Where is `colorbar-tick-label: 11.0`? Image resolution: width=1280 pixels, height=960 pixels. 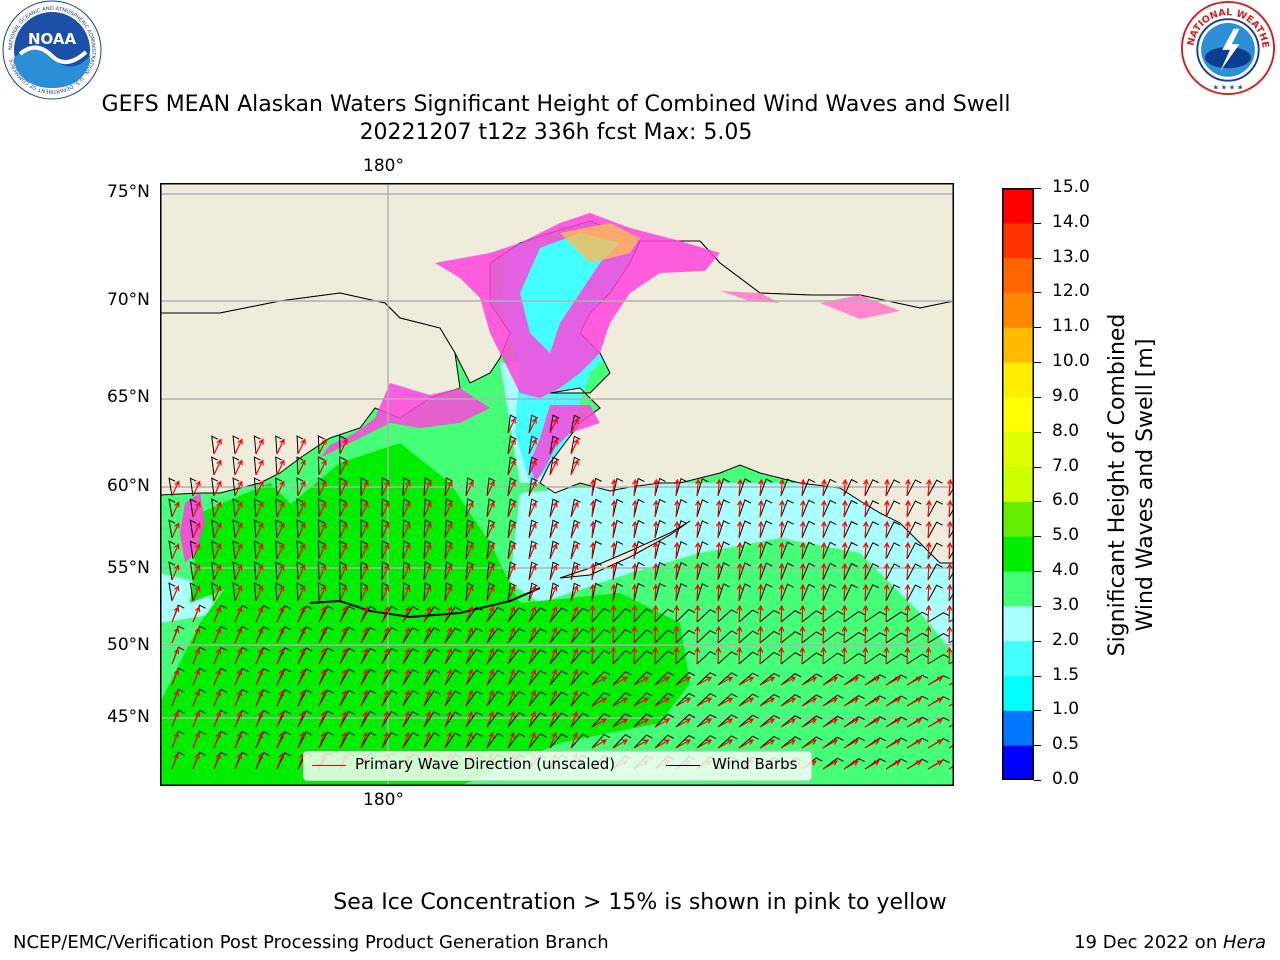 colorbar-tick-label: 11.0 is located at coordinates (1071, 326).